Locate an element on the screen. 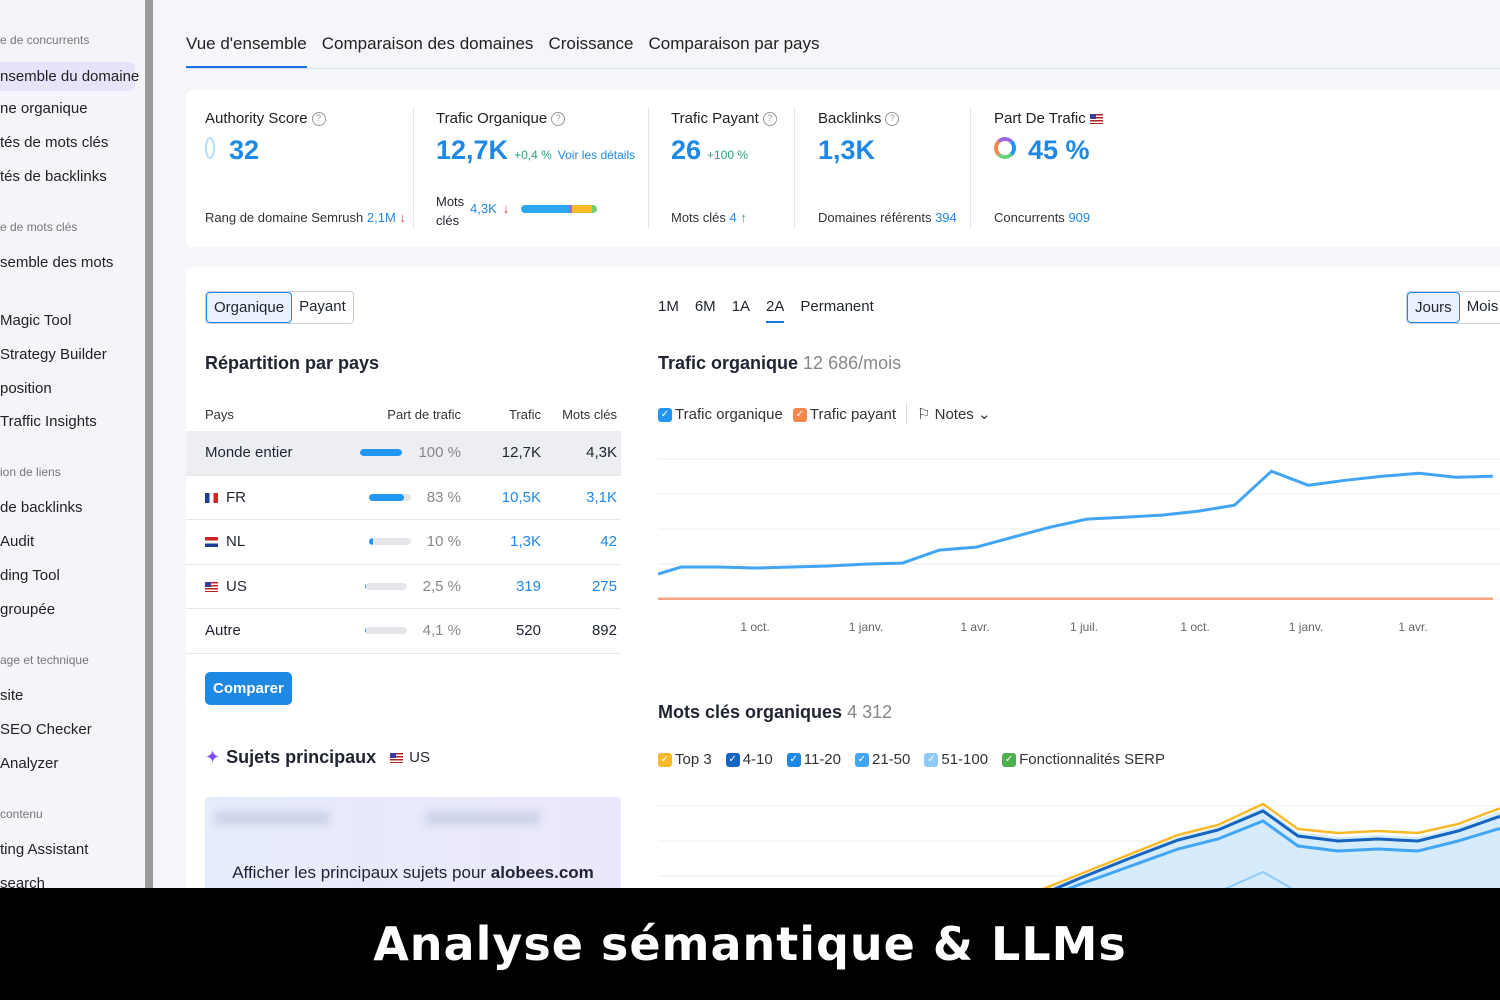  domain-rank-value: 2,1M is located at coordinates (381, 217).